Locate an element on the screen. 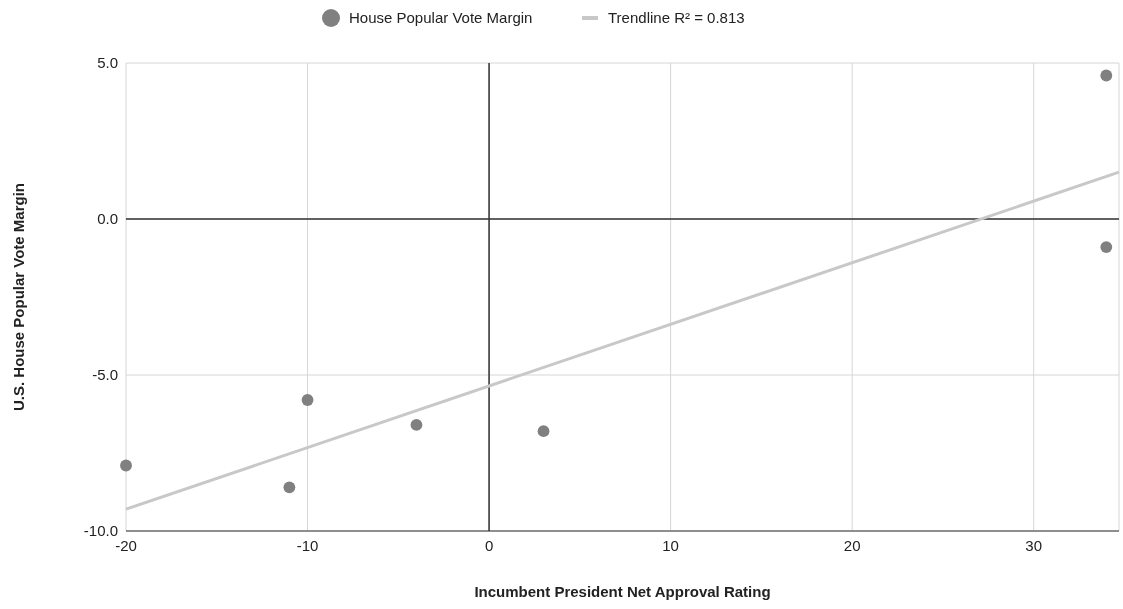 The height and width of the screenshot is (609, 1123). x-tick-label: 30 is located at coordinates (1034, 545).